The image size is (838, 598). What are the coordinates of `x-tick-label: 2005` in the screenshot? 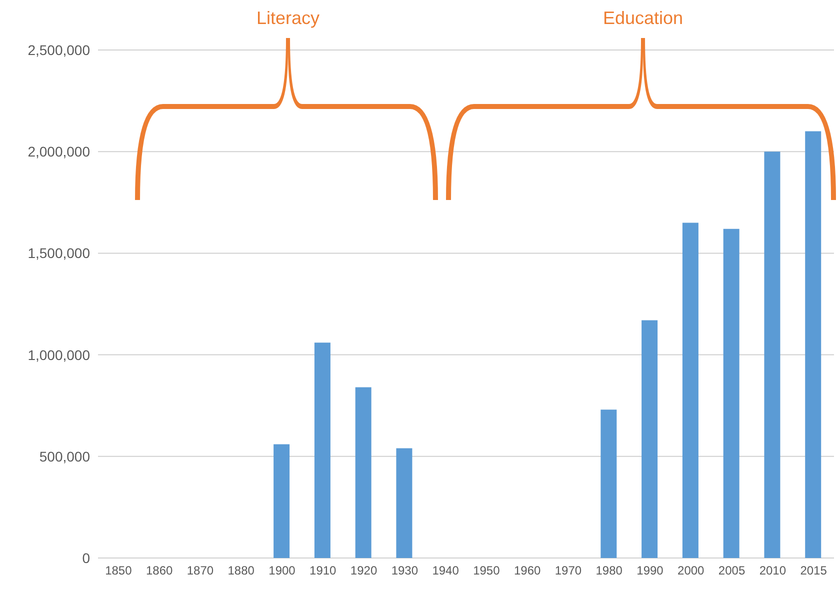 It's located at (732, 571).